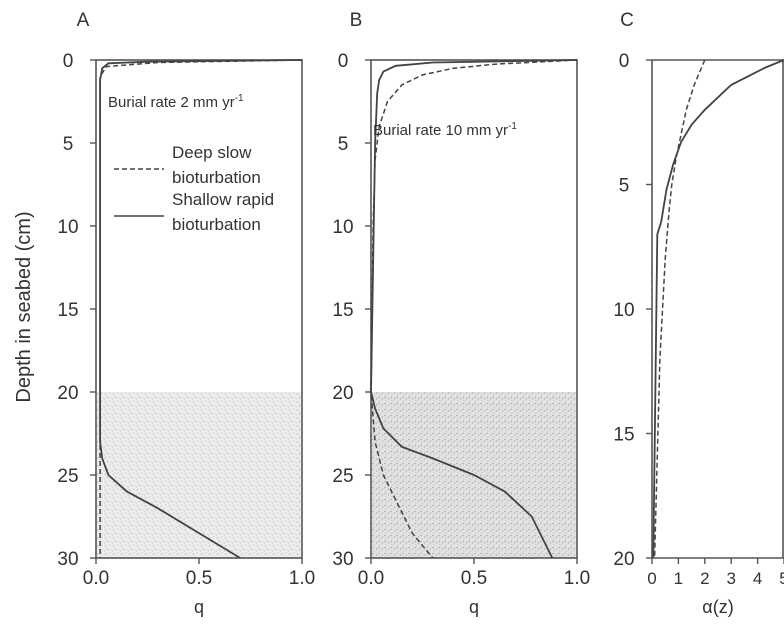 This screenshot has height=625, width=784. I want to click on x-tick-label: 1, so click(678, 578).